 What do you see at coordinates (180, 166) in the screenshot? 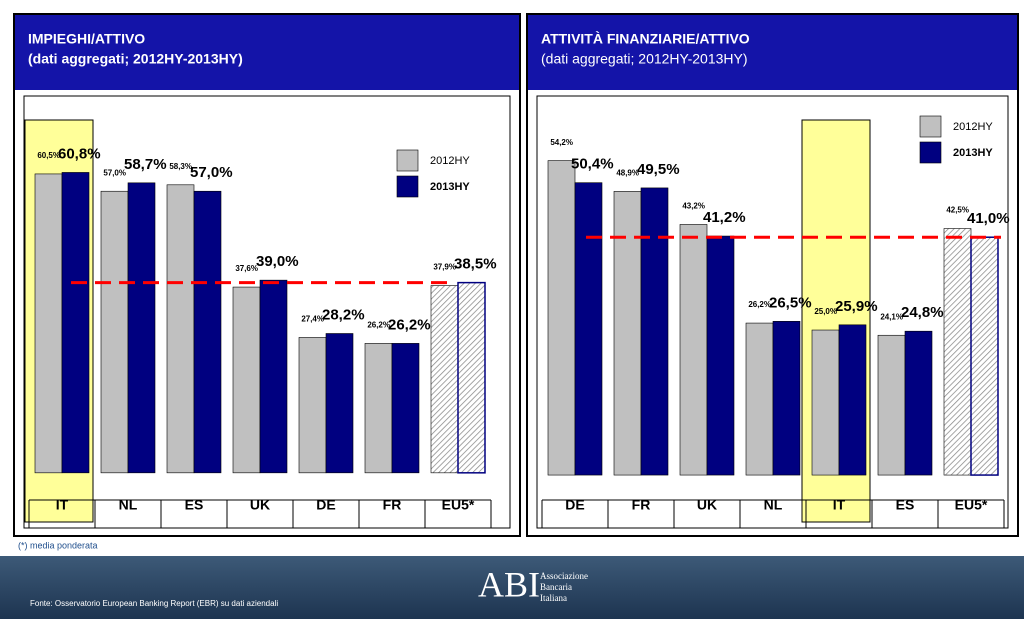
I see `value-label: 58,3%` at bounding box center [180, 166].